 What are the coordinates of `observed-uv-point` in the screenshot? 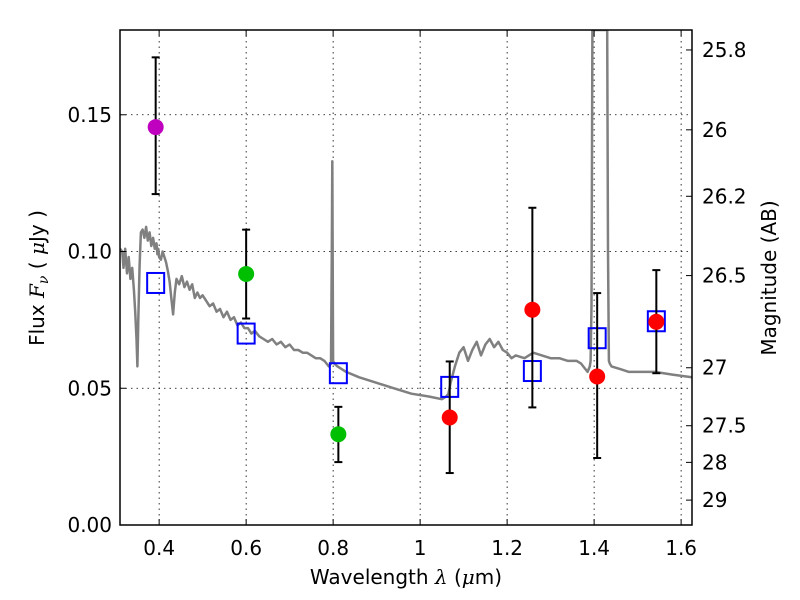 It's located at (155, 127).